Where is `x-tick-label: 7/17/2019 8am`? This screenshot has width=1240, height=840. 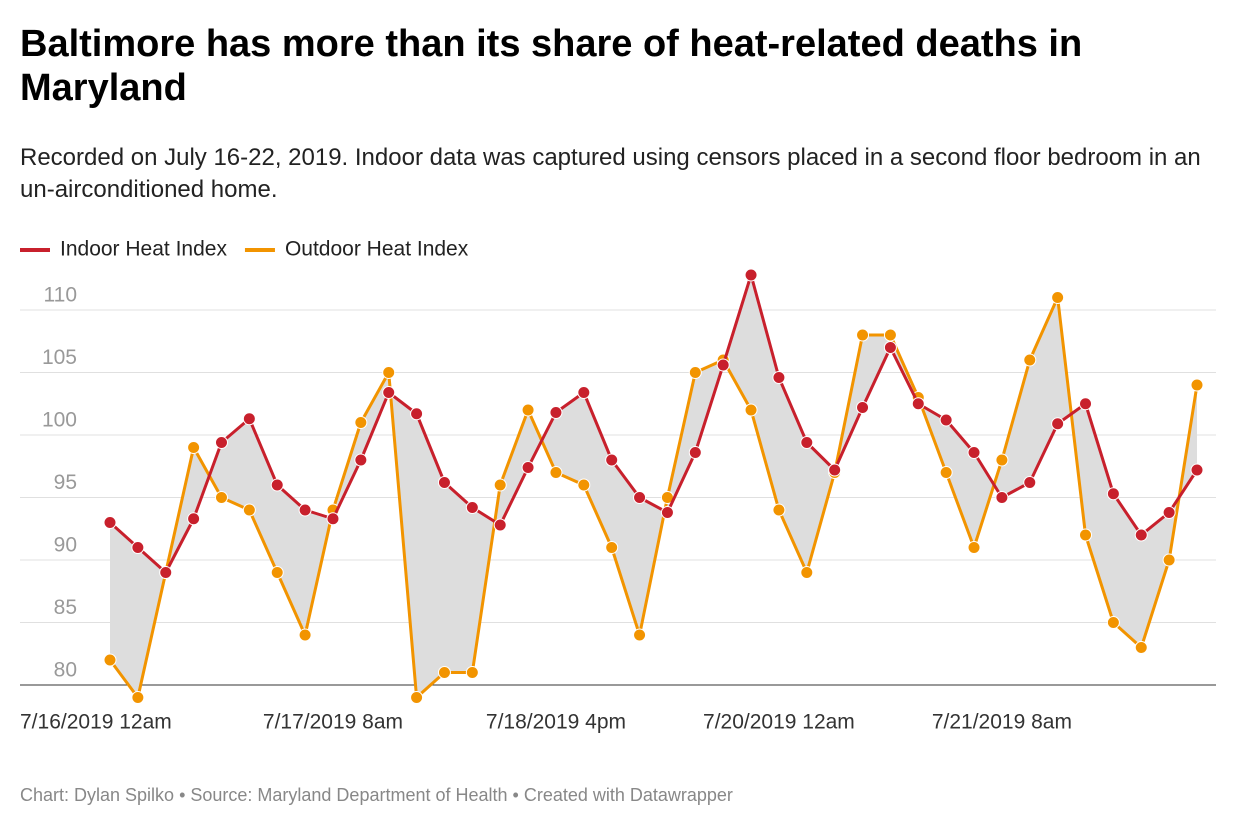
x-tick-label: 7/17/2019 8am is located at coordinates (333, 722).